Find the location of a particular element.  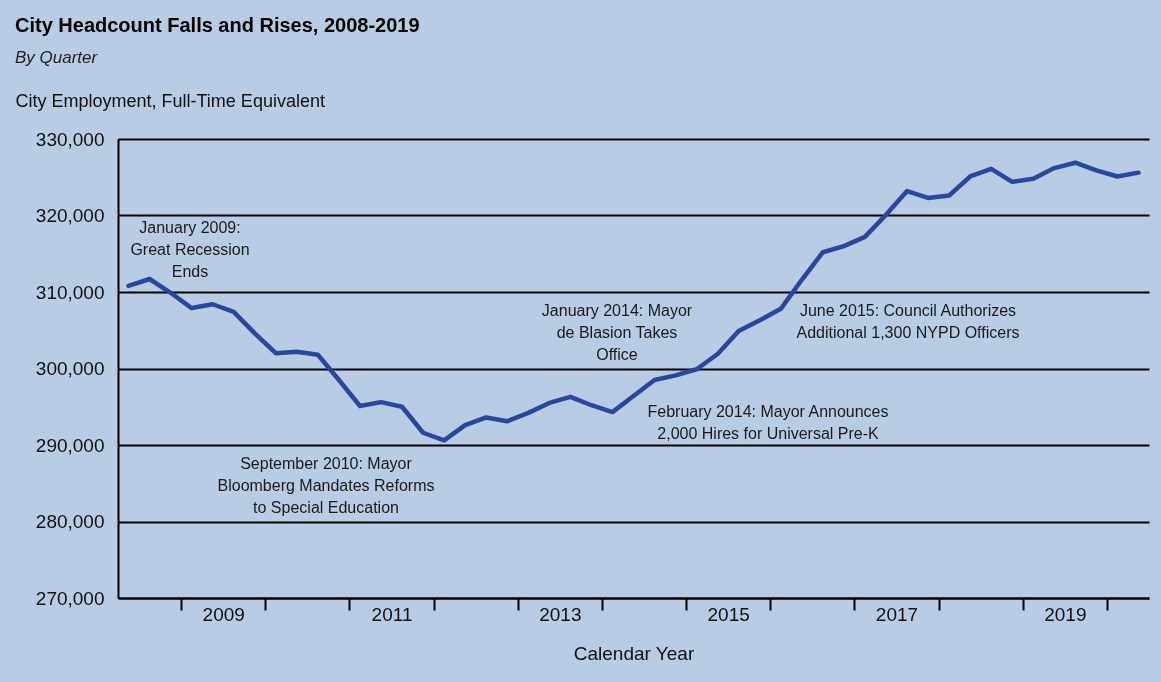

x-tick-label: 2019 is located at coordinates (1065, 614).